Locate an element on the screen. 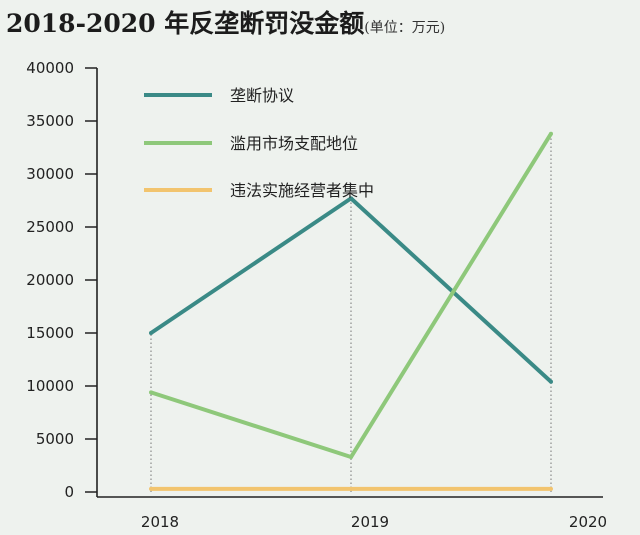  y-tick-label: 25000 is located at coordinates (50, 227).